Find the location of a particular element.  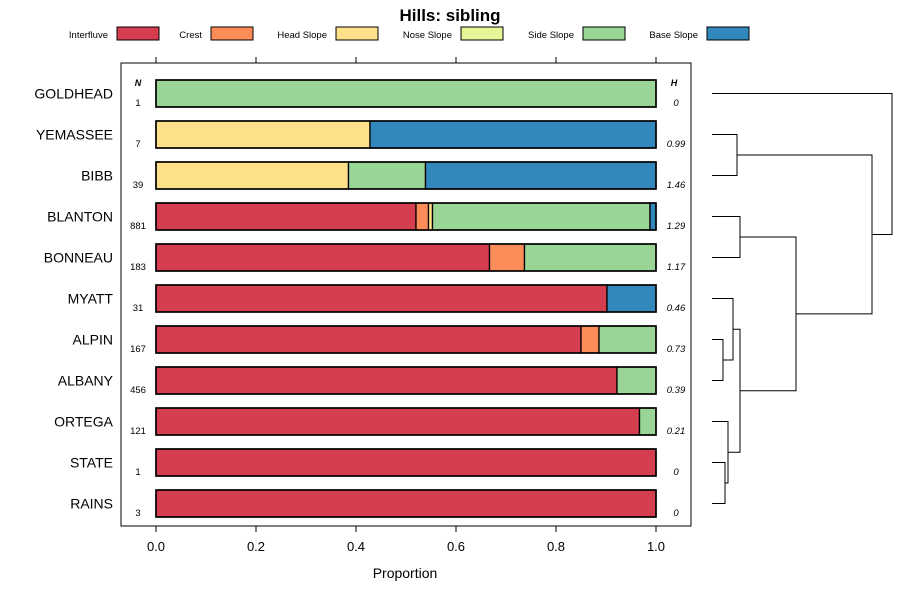

category-label: BIBB is located at coordinates (97, 176).